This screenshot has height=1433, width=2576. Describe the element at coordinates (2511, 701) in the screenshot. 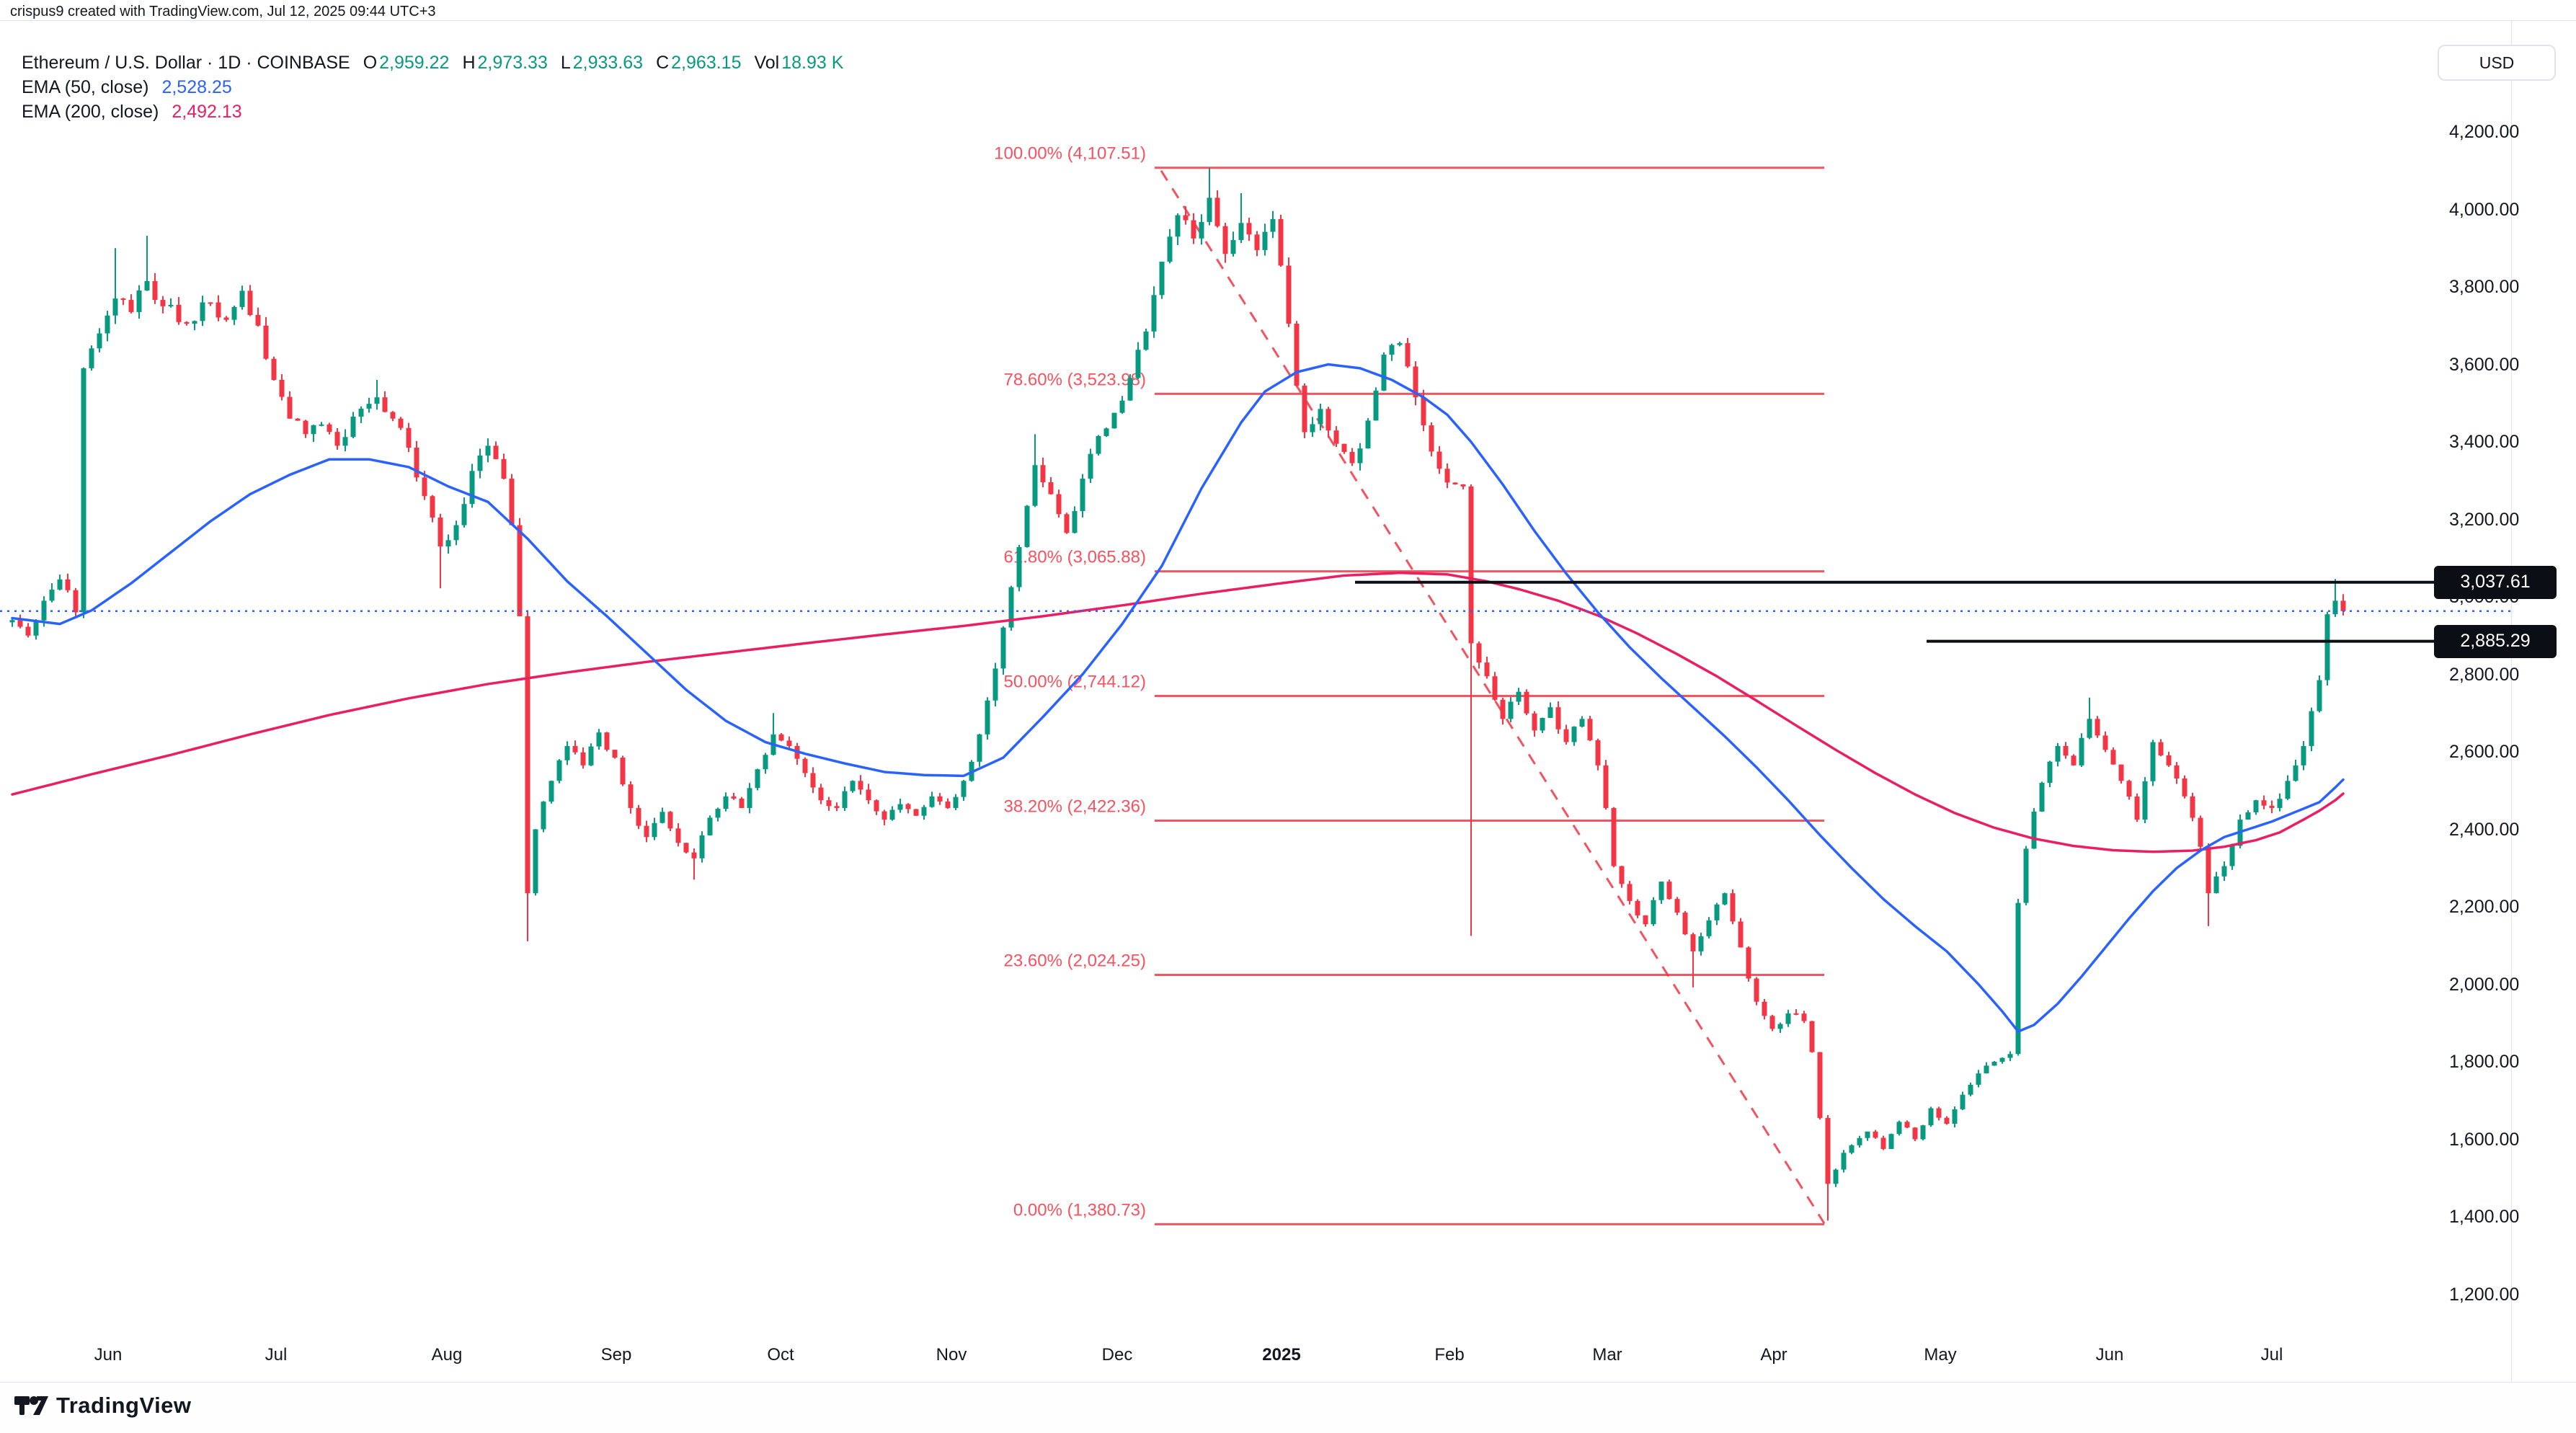

I see `price-axis-separator` at that location.